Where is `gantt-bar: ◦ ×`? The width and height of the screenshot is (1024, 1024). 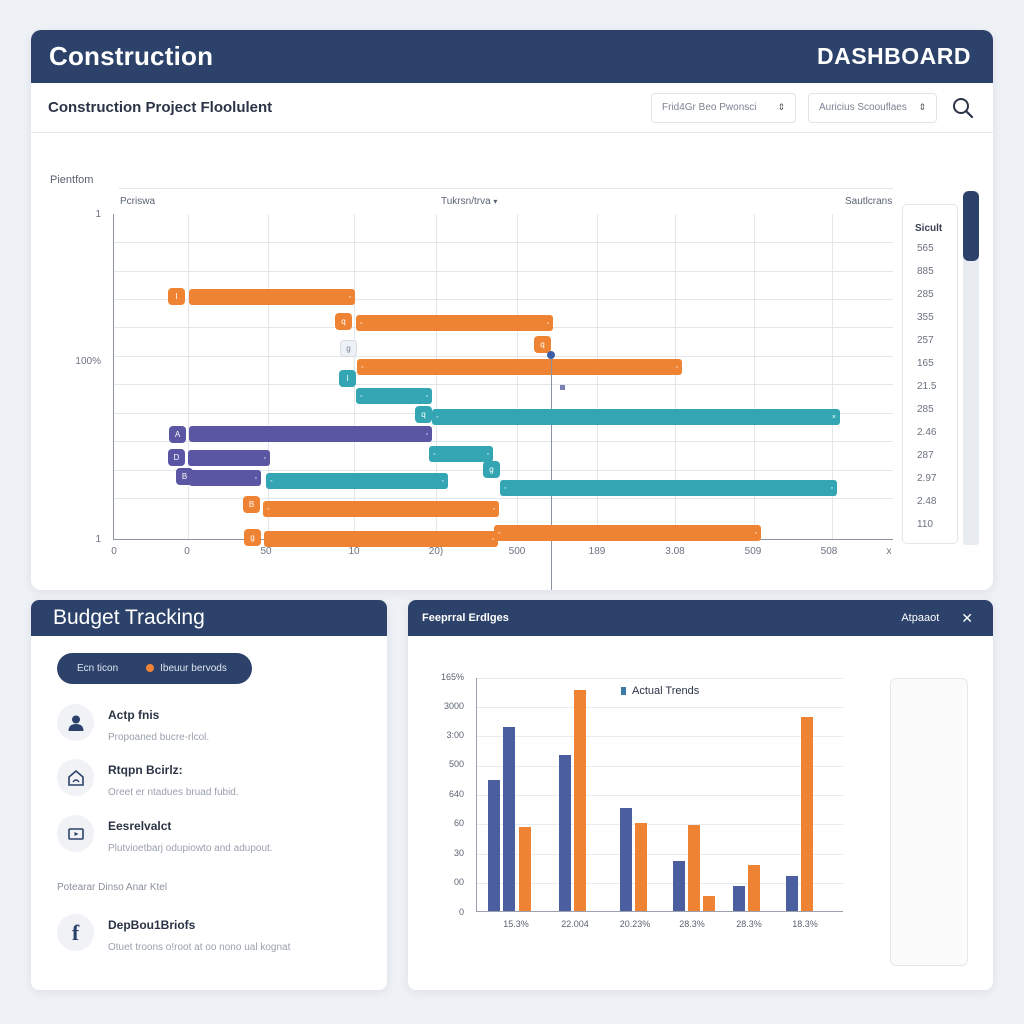 gantt-bar: ◦ × is located at coordinates (636, 417).